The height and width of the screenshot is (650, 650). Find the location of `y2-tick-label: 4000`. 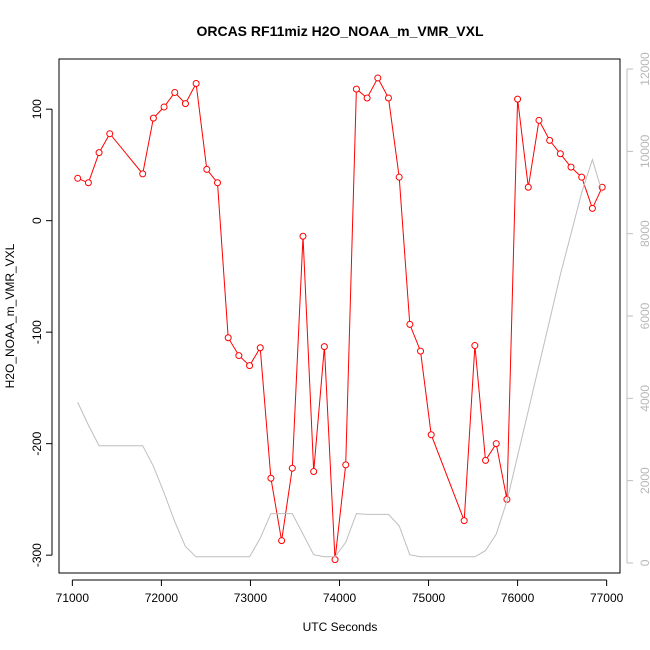

y2-tick-label: 4000 is located at coordinates (644, 398).